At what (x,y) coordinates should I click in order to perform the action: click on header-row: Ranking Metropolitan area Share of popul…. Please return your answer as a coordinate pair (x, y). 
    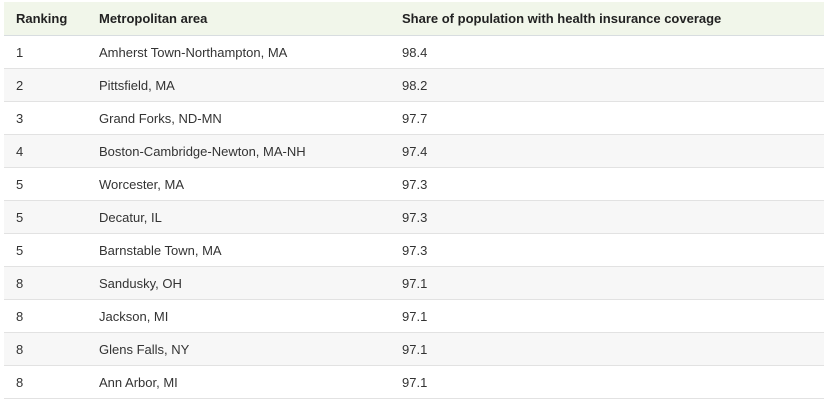
    Looking at the image, I should click on (414, 19).